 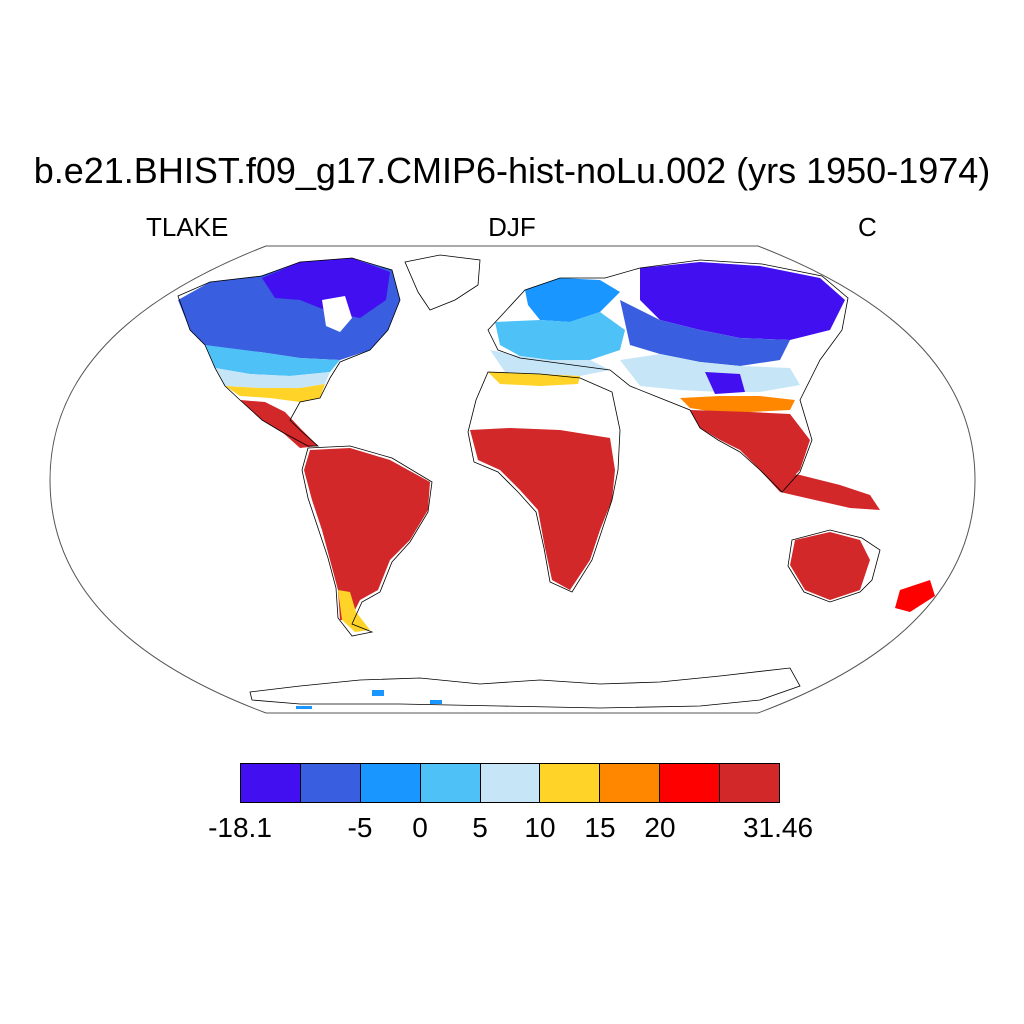 What do you see at coordinates (550, 363) in the screenshot?
I see `region-mediterranean` at bounding box center [550, 363].